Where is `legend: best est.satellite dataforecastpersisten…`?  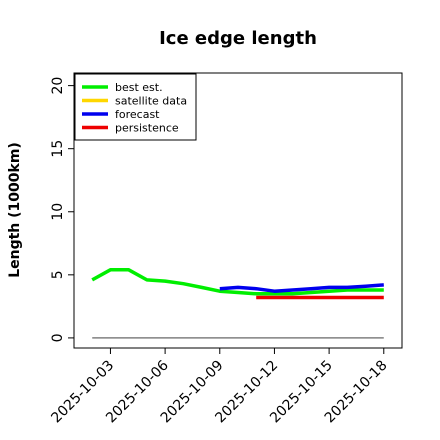
legend: best est.satellite dataforecastpersisten… is located at coordinates (135, 107).